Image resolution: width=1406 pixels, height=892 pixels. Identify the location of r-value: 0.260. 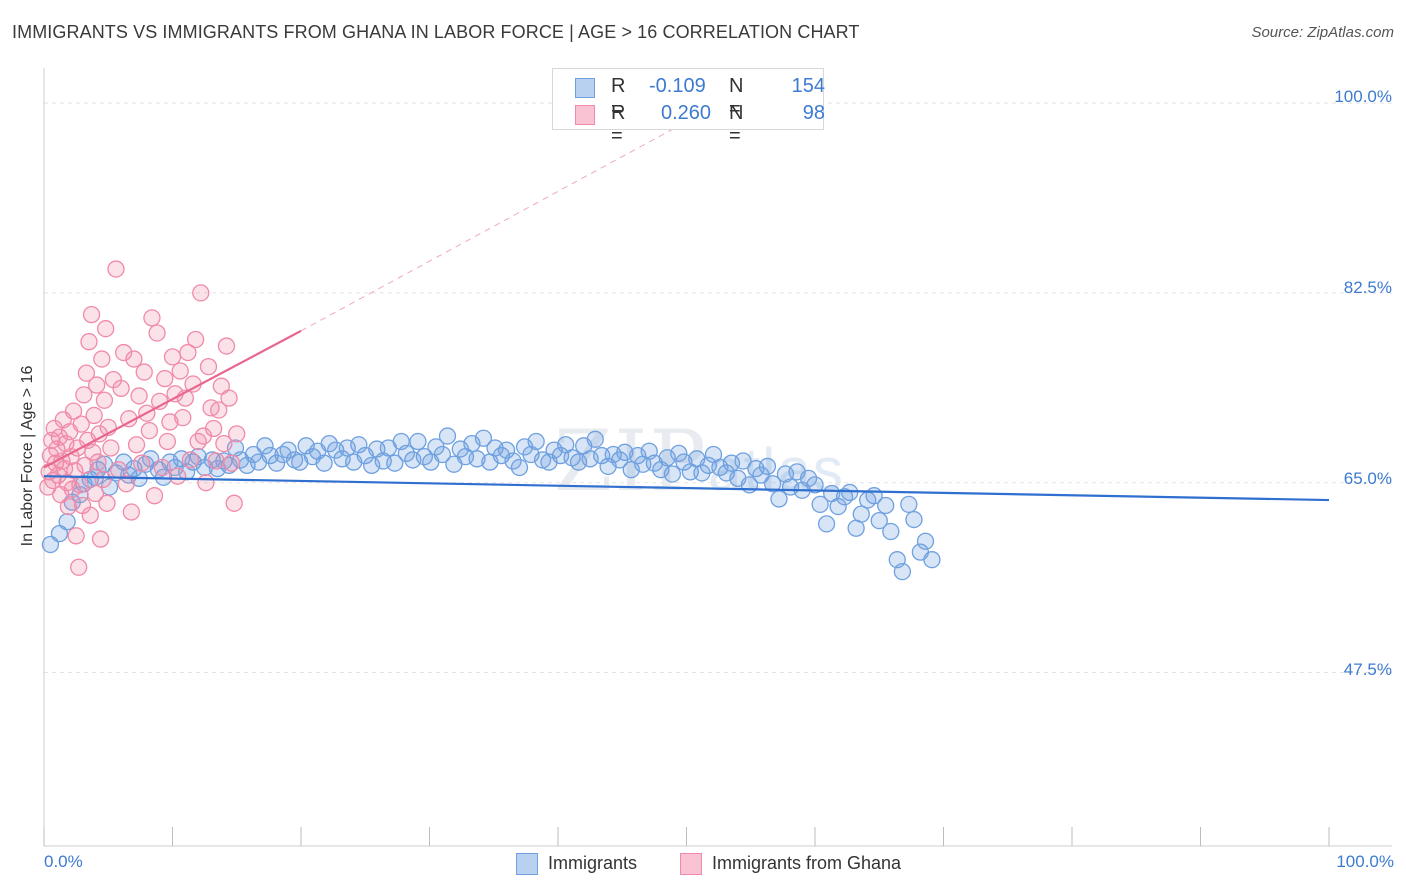
(686, 113).